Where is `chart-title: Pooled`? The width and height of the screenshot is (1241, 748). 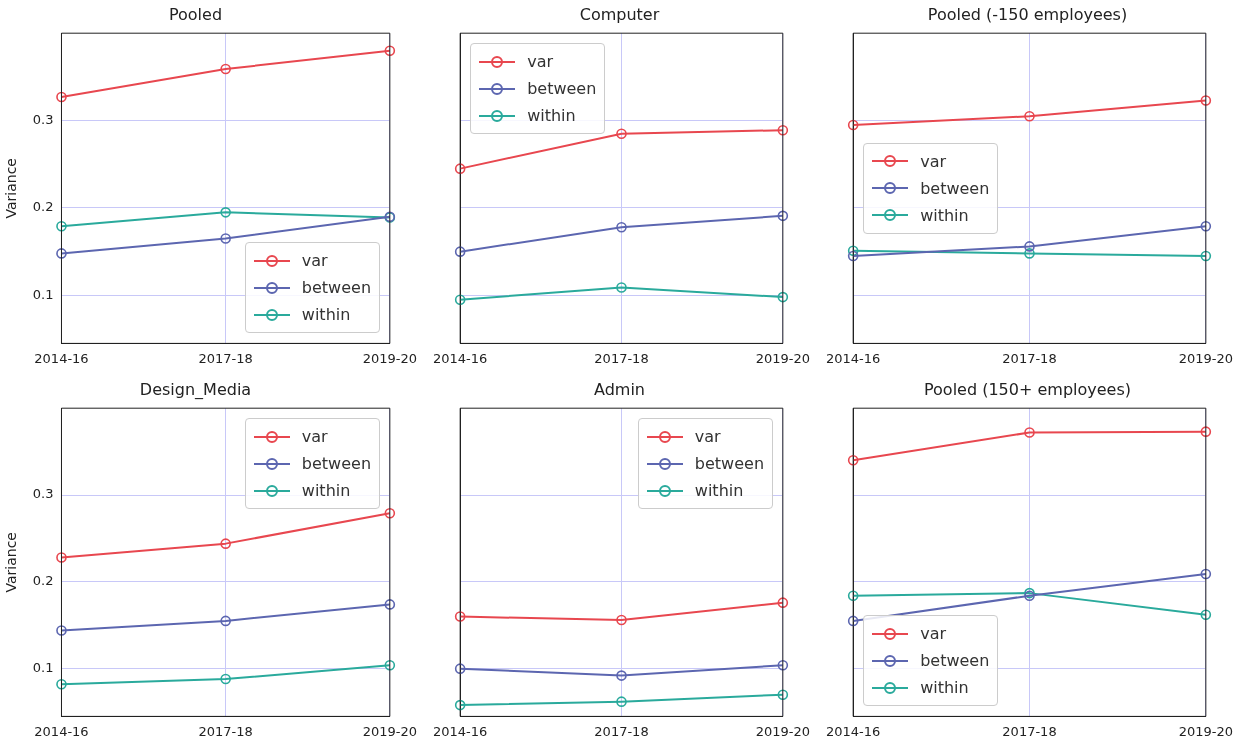 chart-title: Pooled is located at coordinates (195, 14).